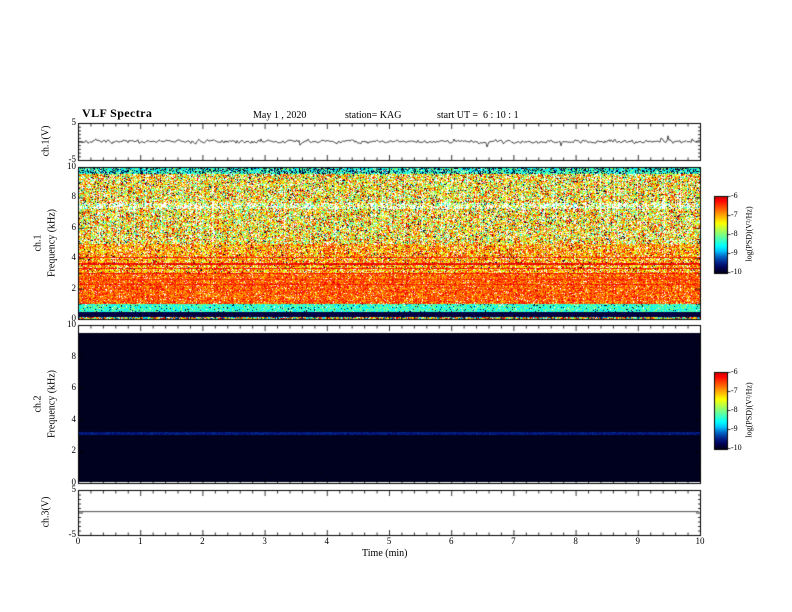  What do you see at coordinates (749, 234) in the screenshot?
I see `colorbar1-label: log(PSD)(V²/Hz)` at bounding box center [749, 234].